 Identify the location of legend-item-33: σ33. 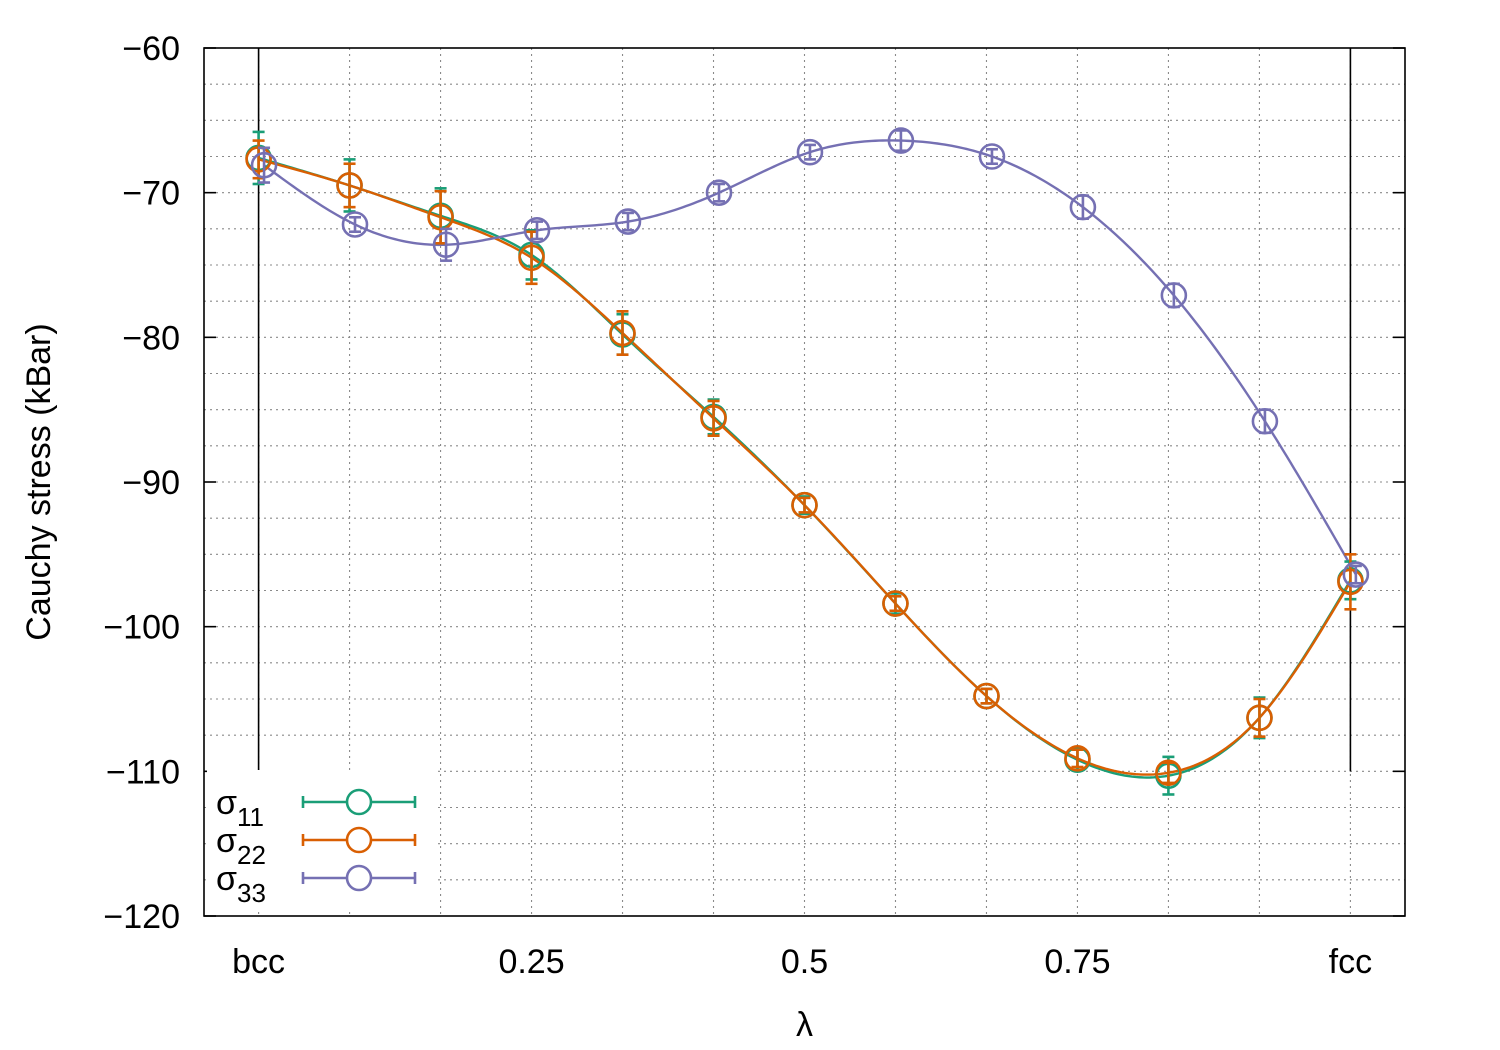
(316, 884).